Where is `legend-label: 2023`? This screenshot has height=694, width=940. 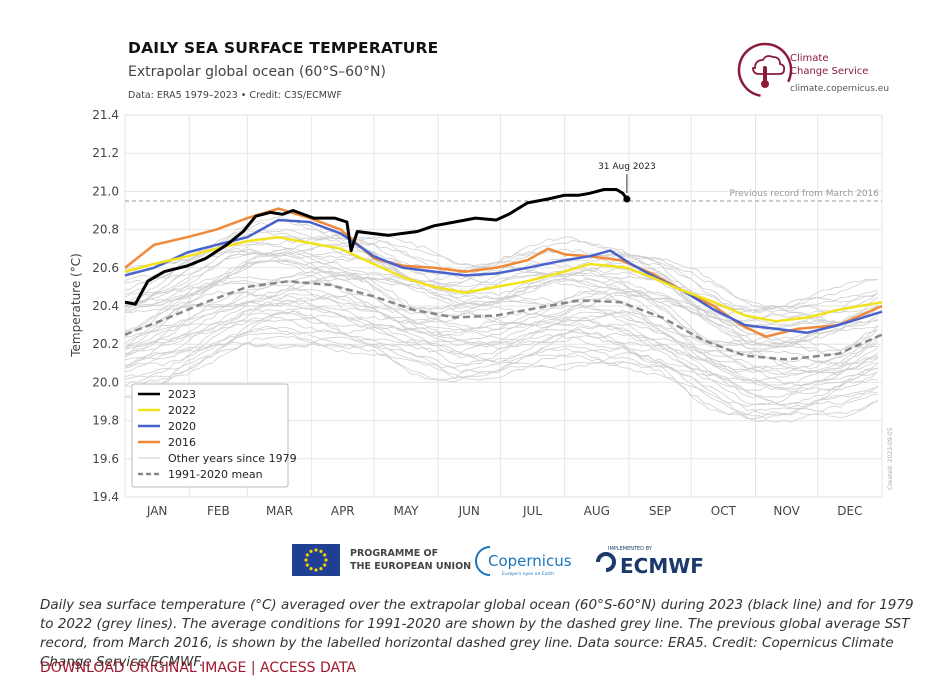
legend-label: 2023 is located at coordinates (182, 394).